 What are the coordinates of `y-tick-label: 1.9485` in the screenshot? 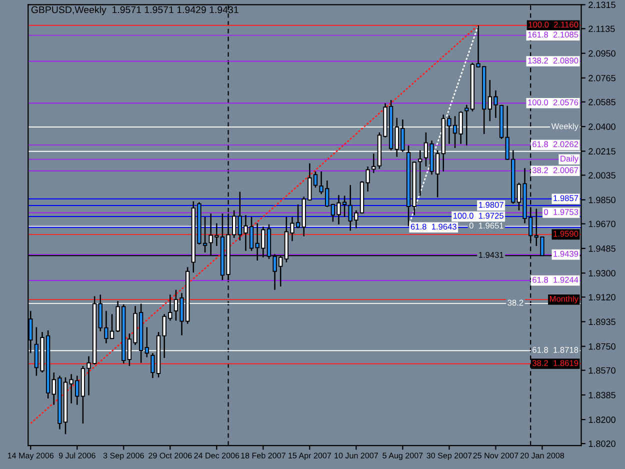 It's located at (602, 248).